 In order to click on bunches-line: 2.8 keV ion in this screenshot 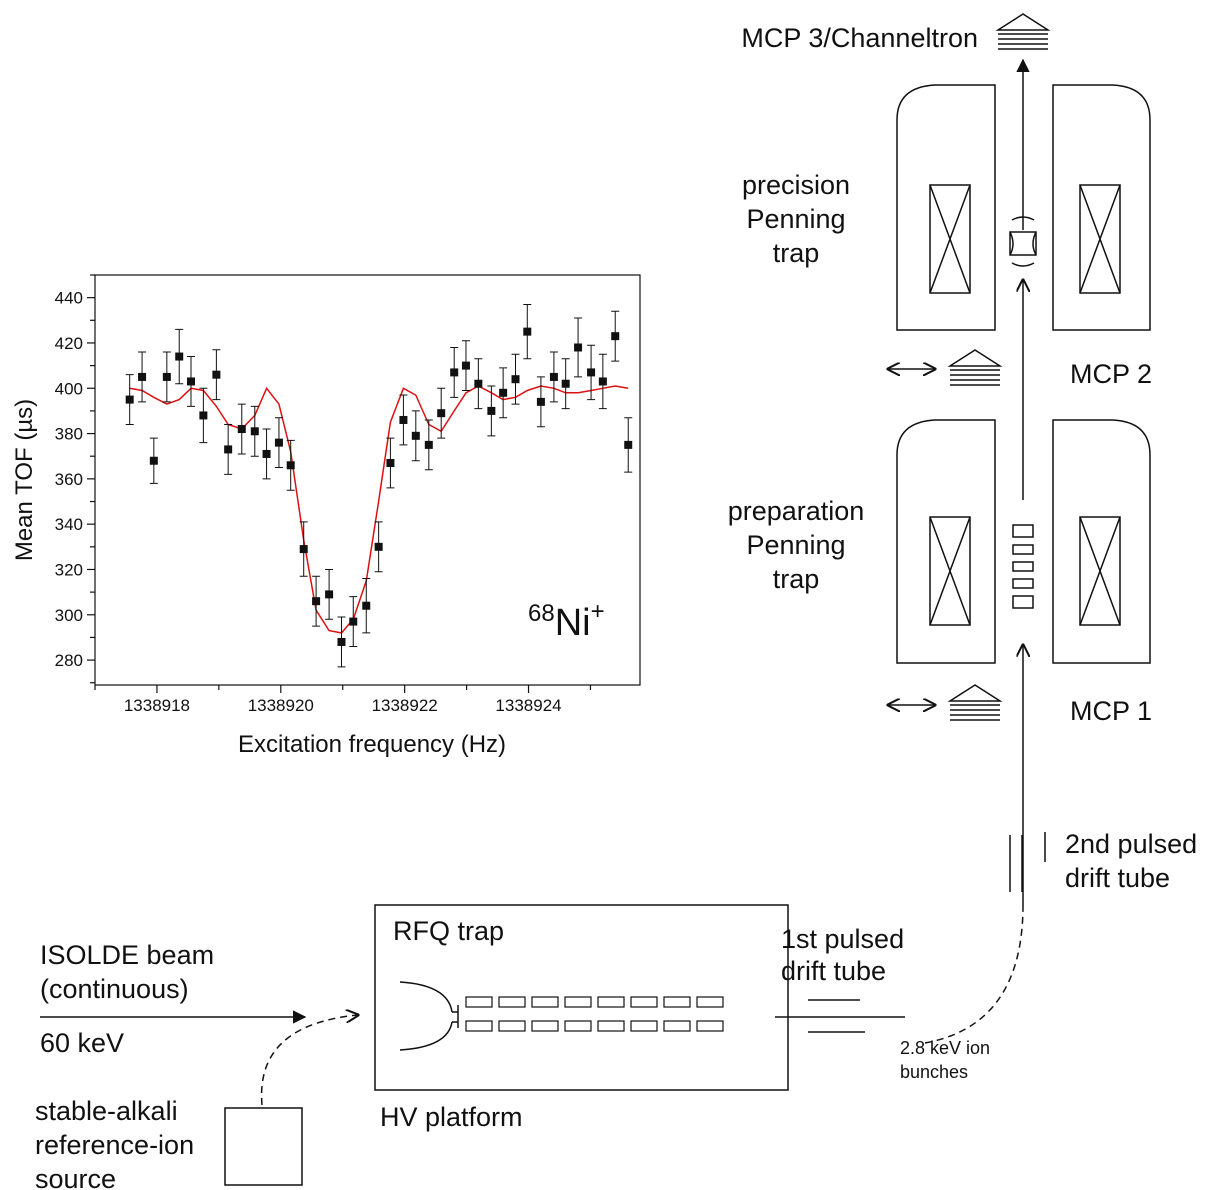, I will do `click(945, 1048)`.